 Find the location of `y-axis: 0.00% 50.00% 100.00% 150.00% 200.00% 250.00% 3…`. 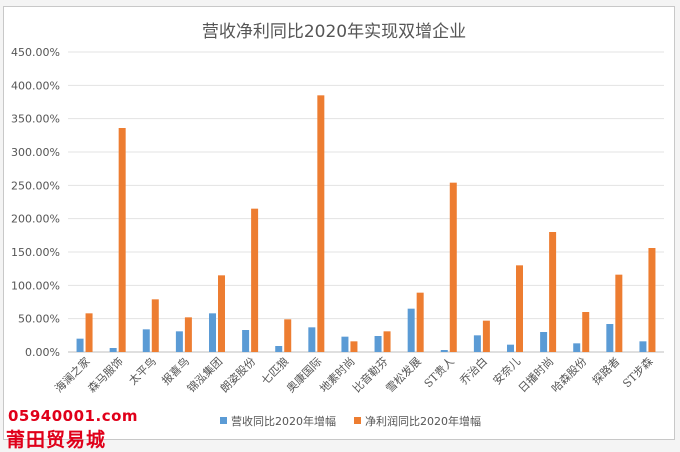

y-axis: 0.00% 50.00% 100.00% 150.00% 200.00% 250.00% 3… is located at coordinates (35, 202).